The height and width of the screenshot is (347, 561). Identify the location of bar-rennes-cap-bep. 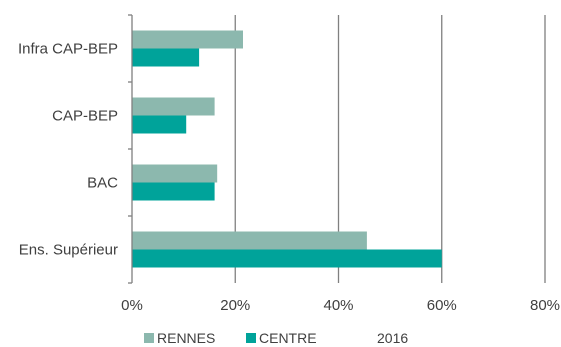
(173, 106).